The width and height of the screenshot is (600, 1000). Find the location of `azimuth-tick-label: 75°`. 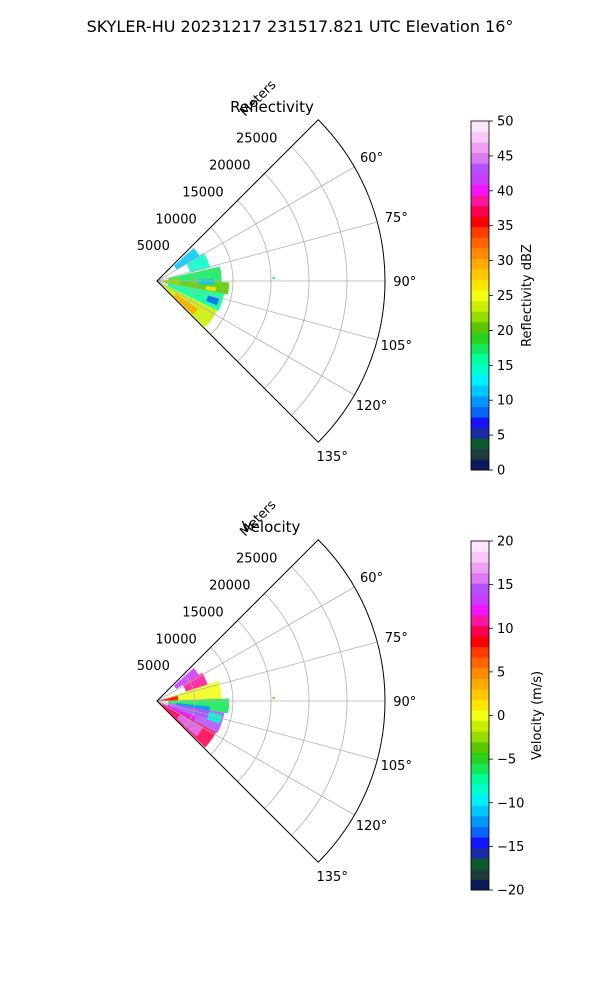

azimuth-tick-label: 75° is located at coordinates (396, 638).